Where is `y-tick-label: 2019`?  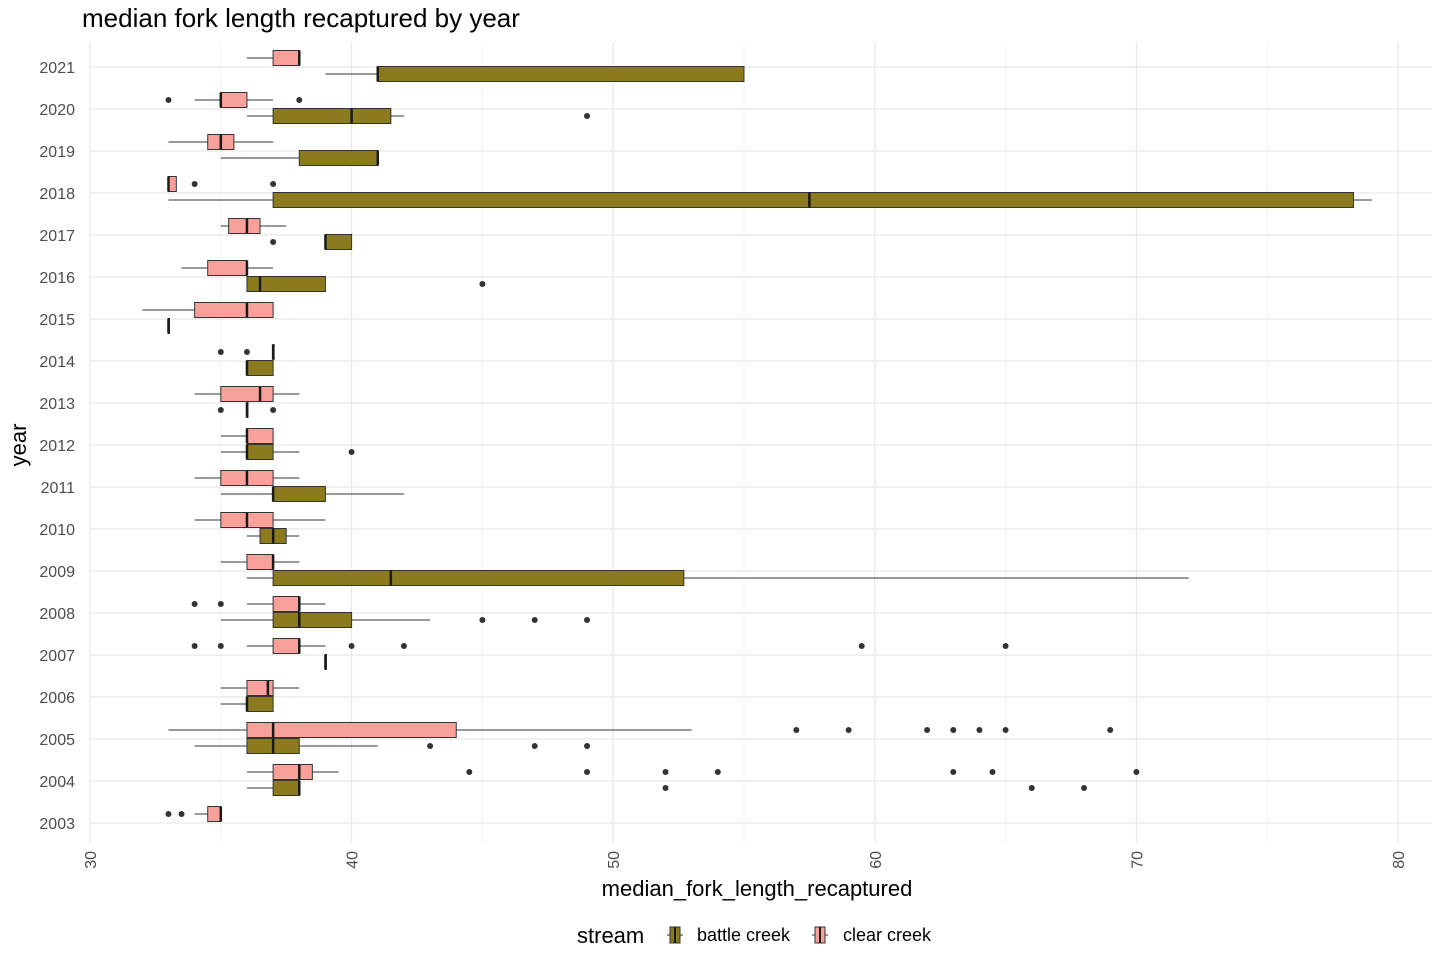
y-tick-label: 2019 is located at coordinates (57, 152).